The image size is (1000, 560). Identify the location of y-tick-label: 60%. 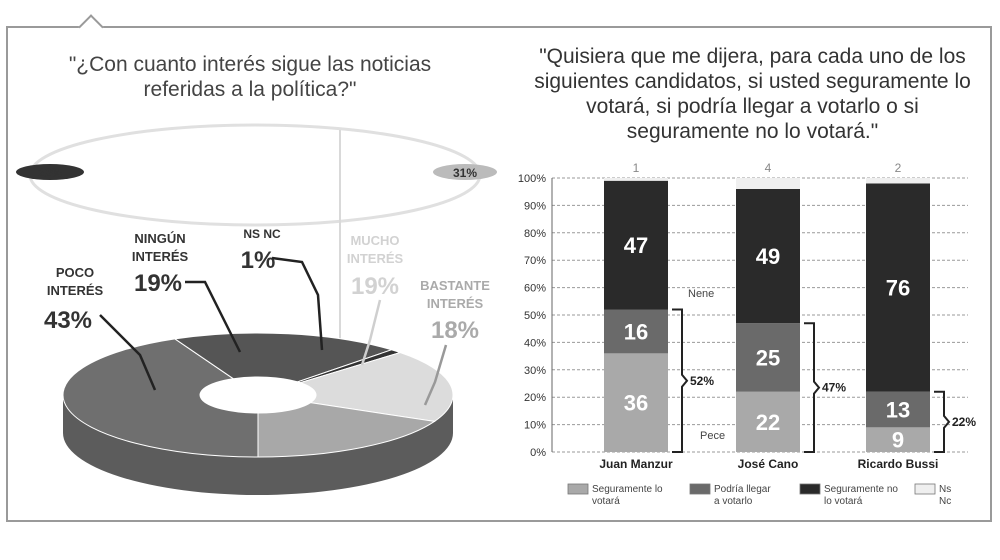
(535, 289).